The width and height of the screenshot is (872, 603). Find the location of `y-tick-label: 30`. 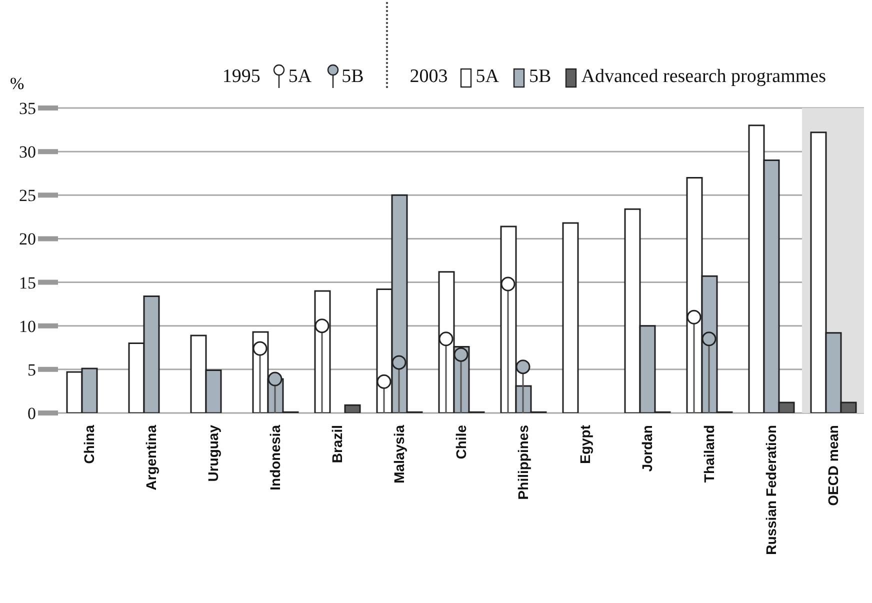

y-tick-label: 30 is located at coordinates (27, 152).